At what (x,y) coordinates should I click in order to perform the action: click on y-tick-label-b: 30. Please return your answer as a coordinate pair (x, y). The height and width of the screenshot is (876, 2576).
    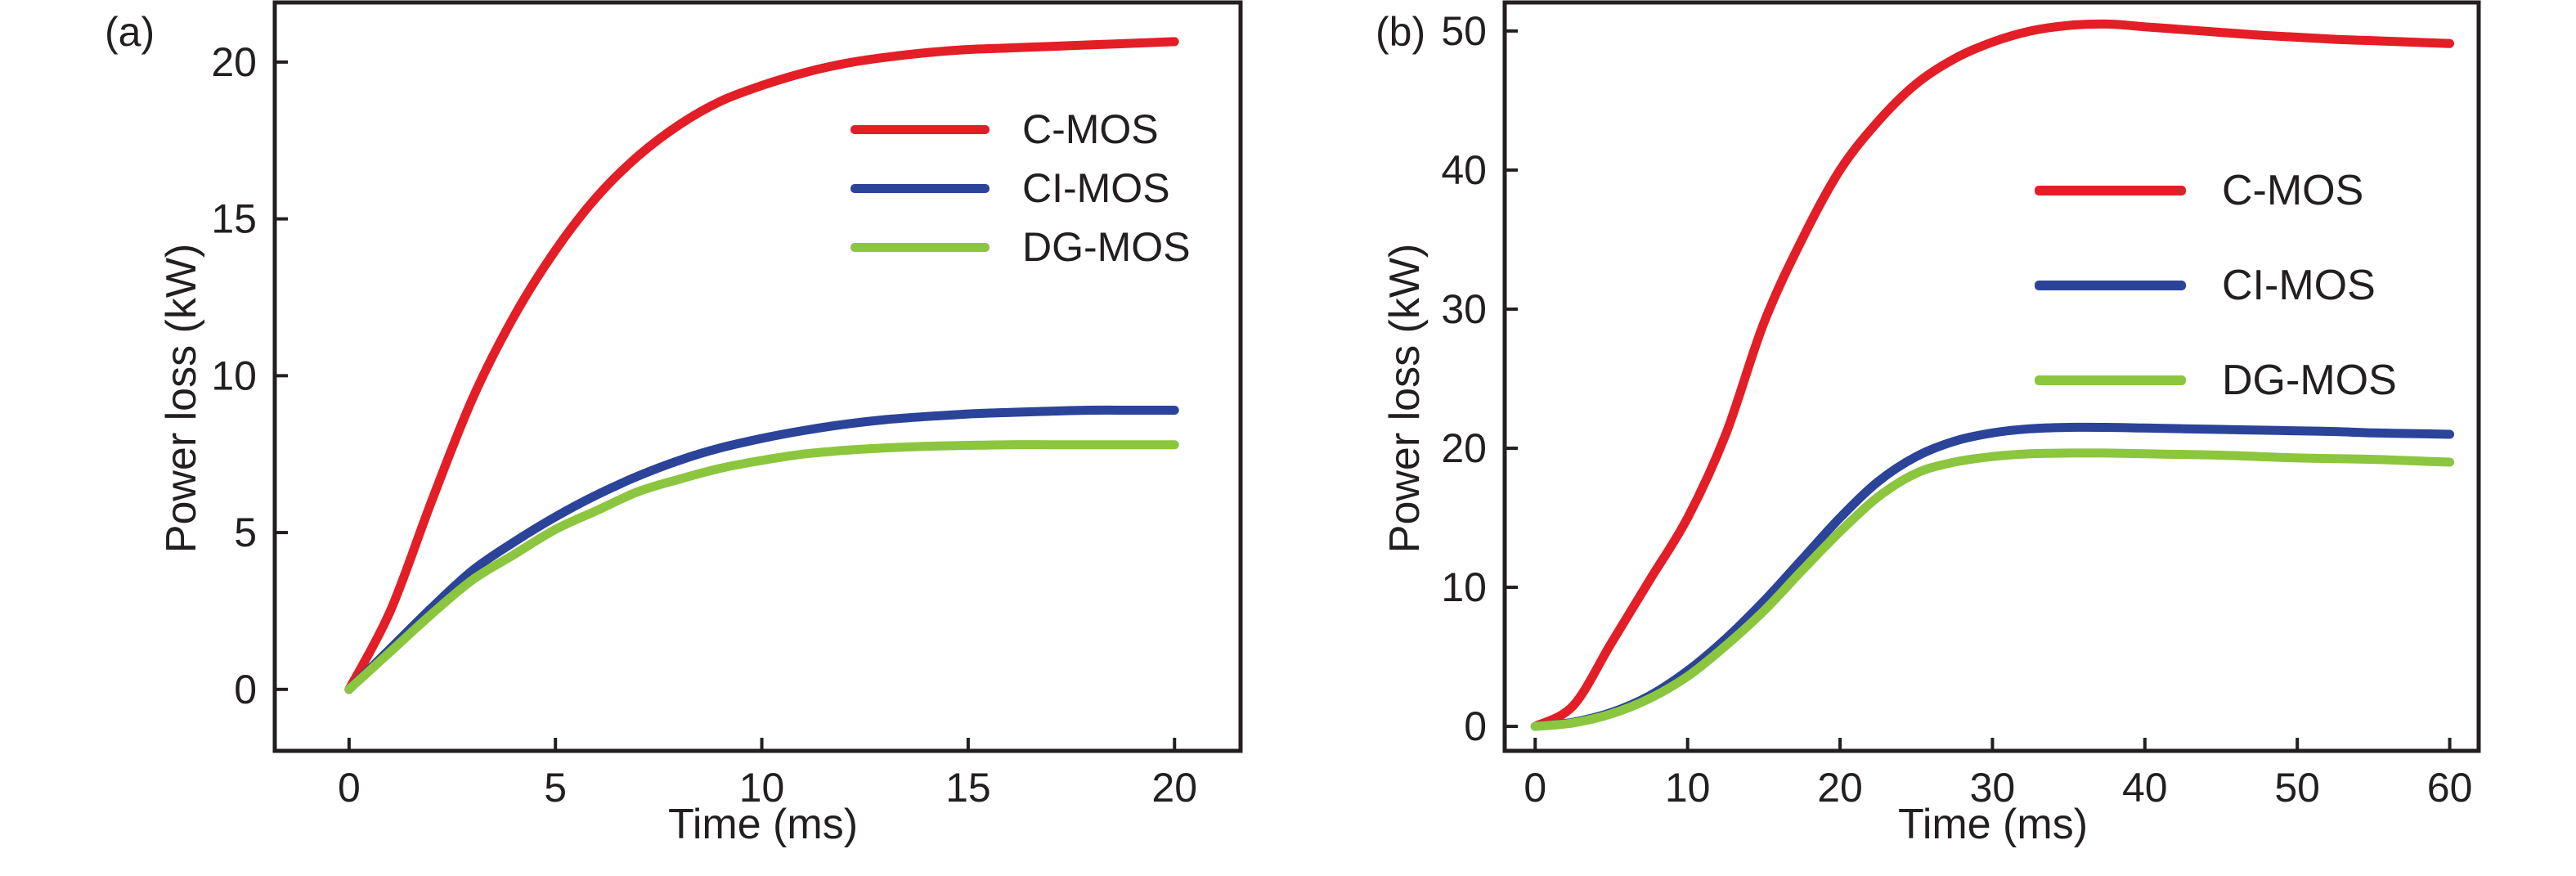
    Looking at the image, I should click on (1464, 309).